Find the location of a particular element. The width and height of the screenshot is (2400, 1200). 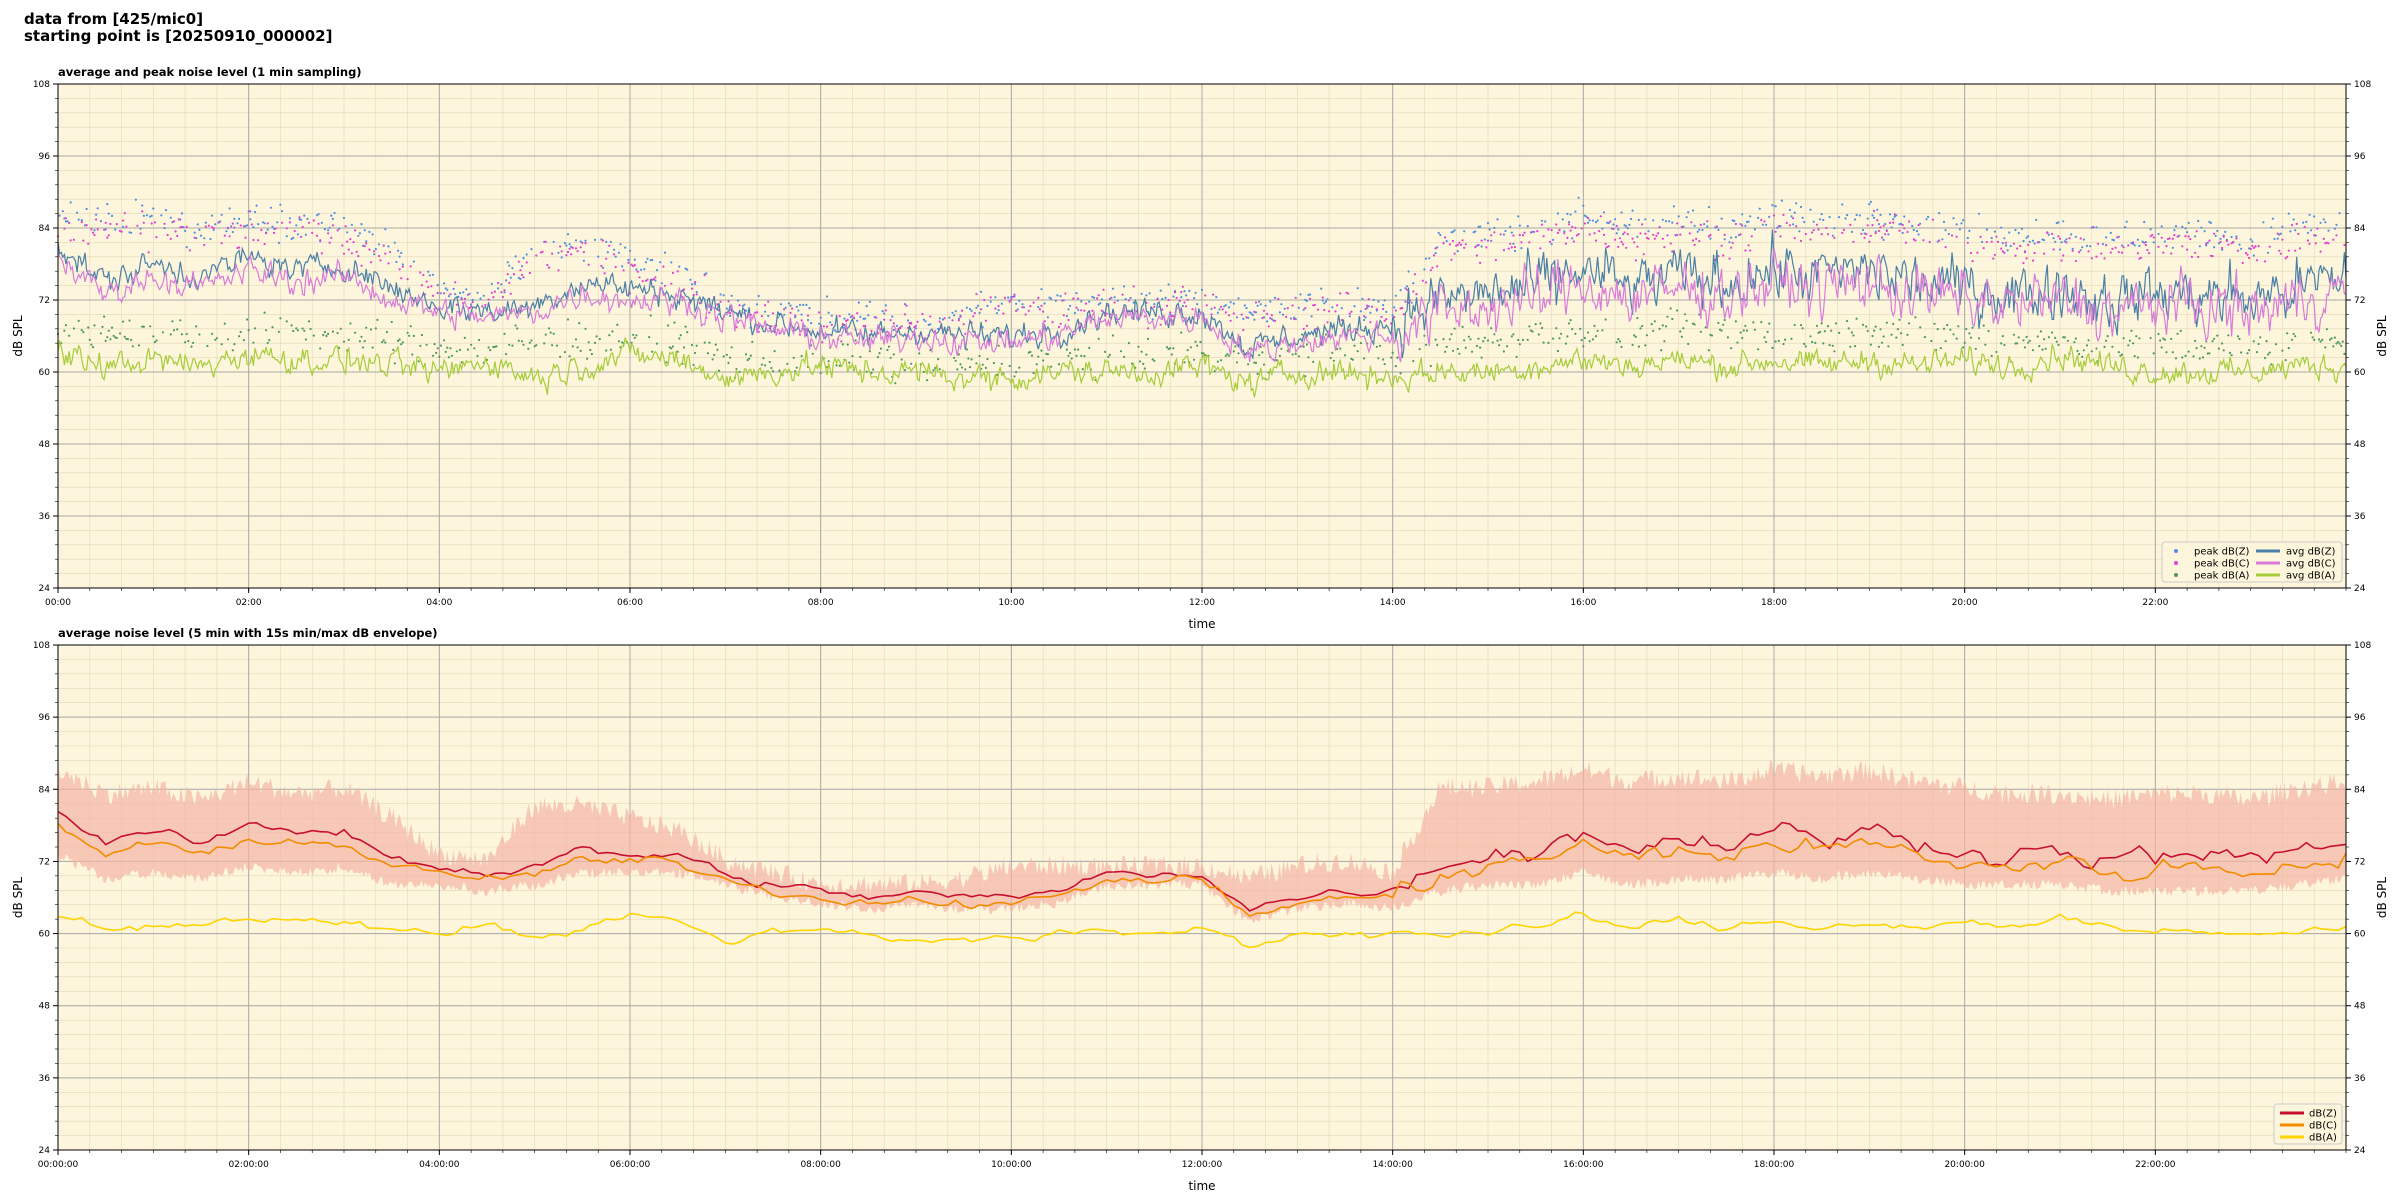

panel-1-xtick-label: 12:00 is located at coordinates (1202, 603).